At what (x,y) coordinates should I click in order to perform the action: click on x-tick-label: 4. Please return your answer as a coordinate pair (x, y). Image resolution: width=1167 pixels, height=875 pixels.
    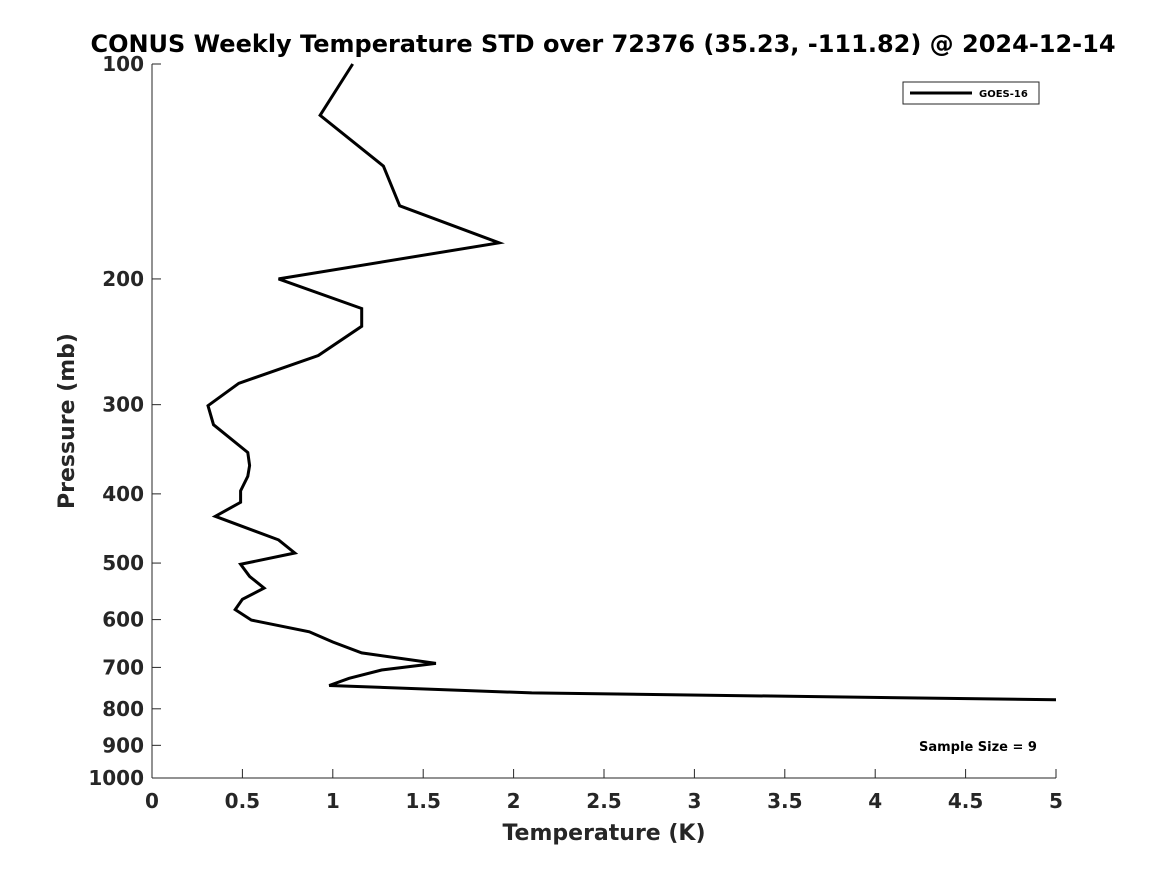
    Looking at the image, I should click on (875, 801).